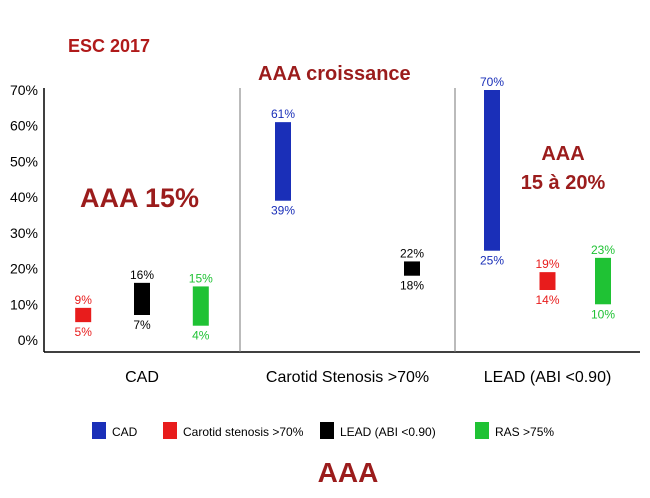 The image size is (650, 498). I want to click on y-axis-ticks: 0% 10% 20% 30% 40% 50% 60% 70%, so click(24, 215).